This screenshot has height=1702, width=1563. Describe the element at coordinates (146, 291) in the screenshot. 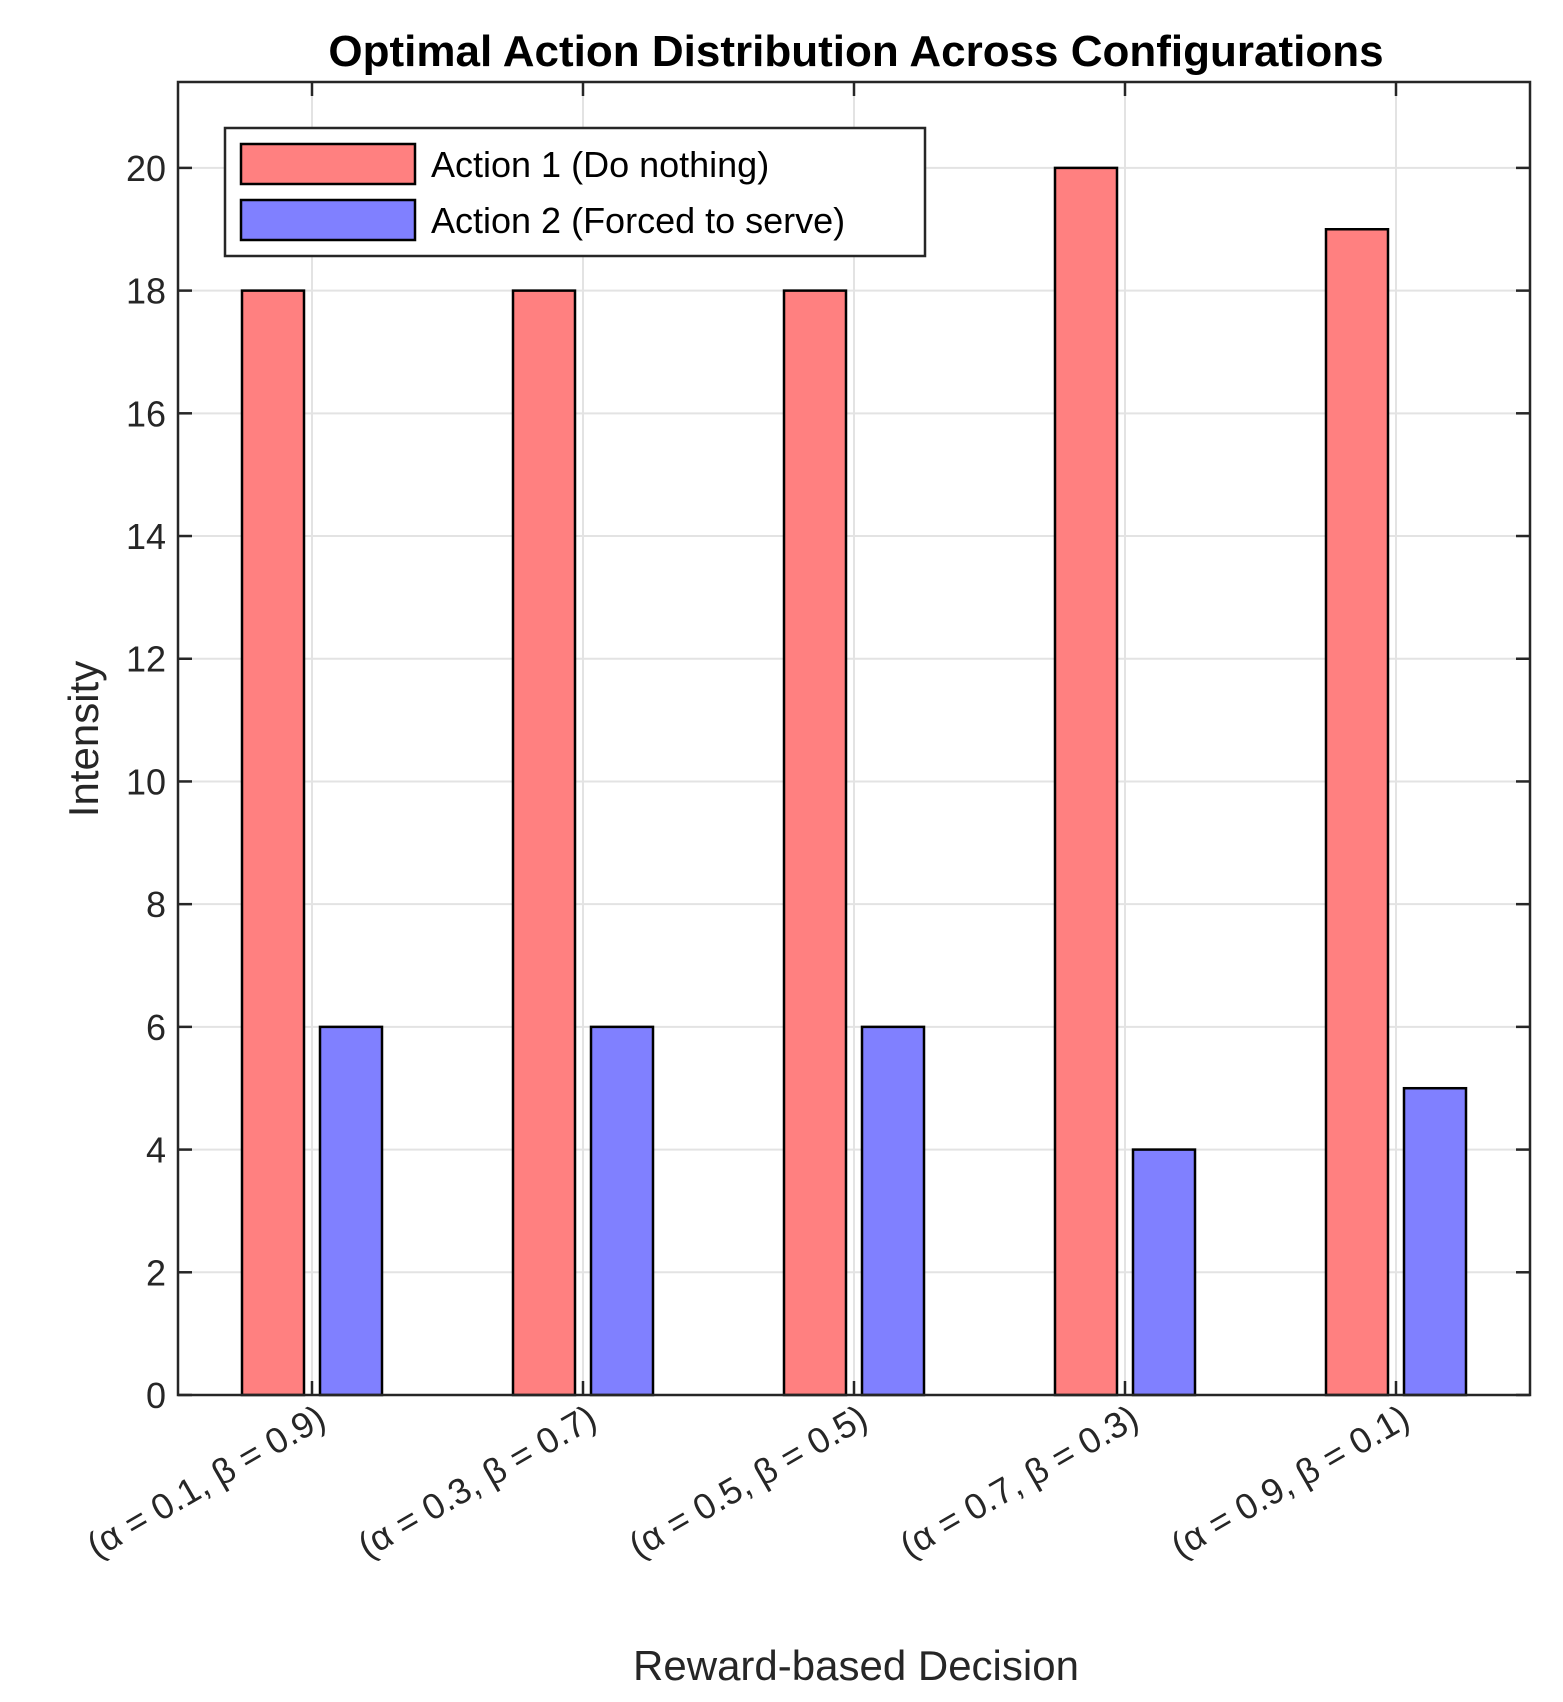

I see `y-tick-label: 18` at that location.